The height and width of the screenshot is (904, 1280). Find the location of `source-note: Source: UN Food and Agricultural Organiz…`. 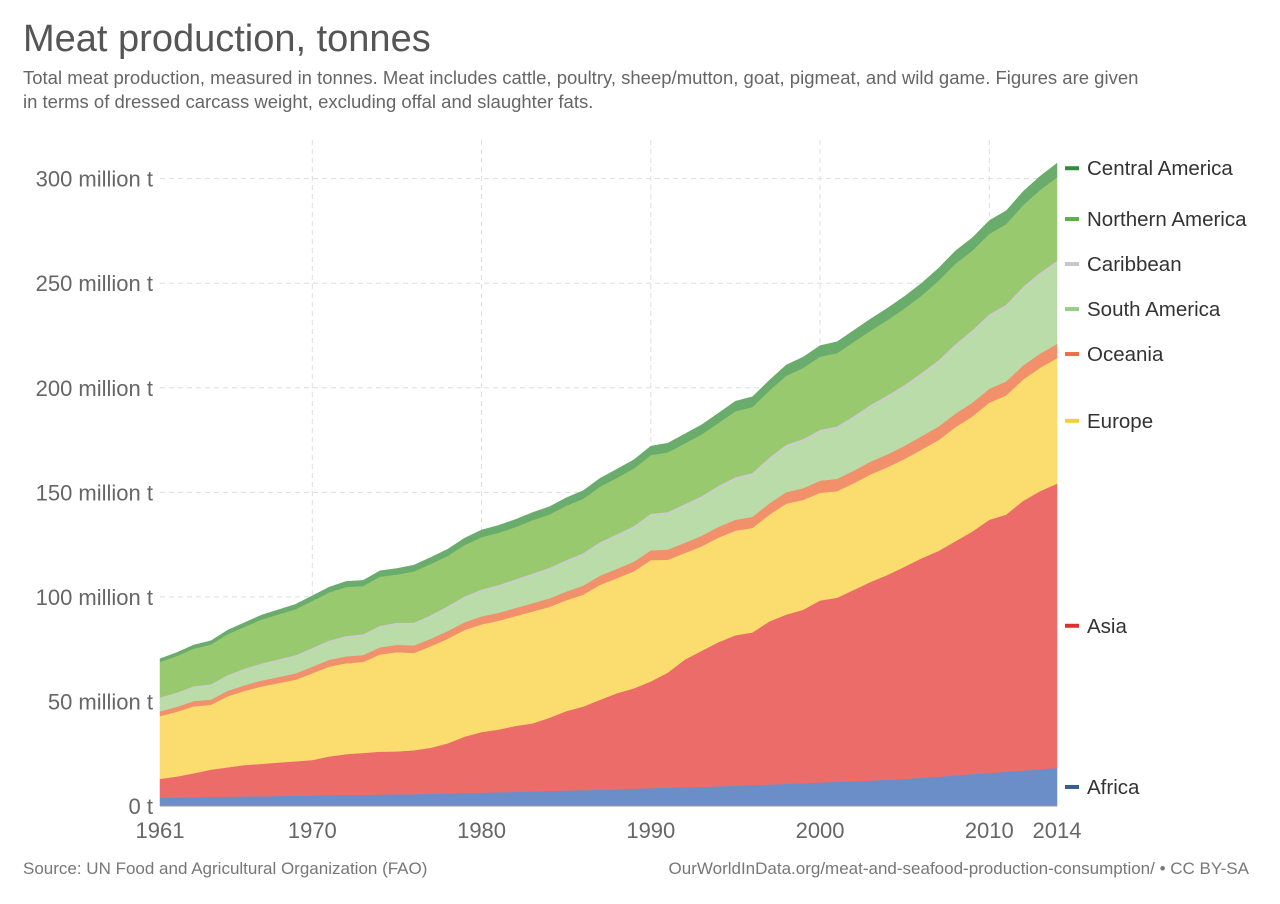

source-note: Source: UN Food and Agricultural Organiz… is located at coordinates (225, 868).